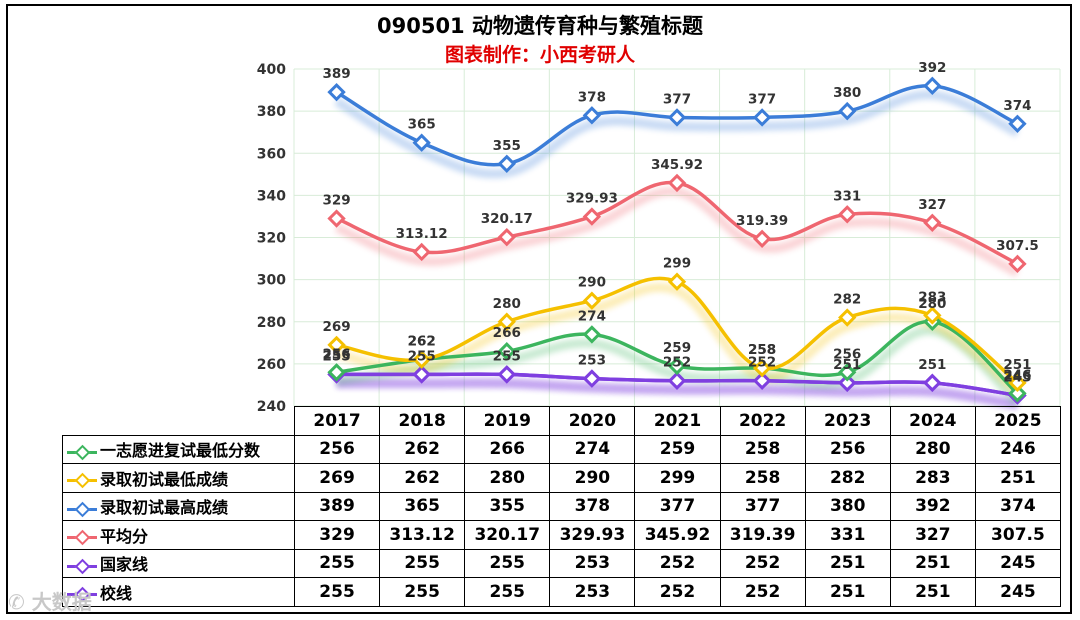  I want to click on data-label-s1: 262, so click(422, 342).